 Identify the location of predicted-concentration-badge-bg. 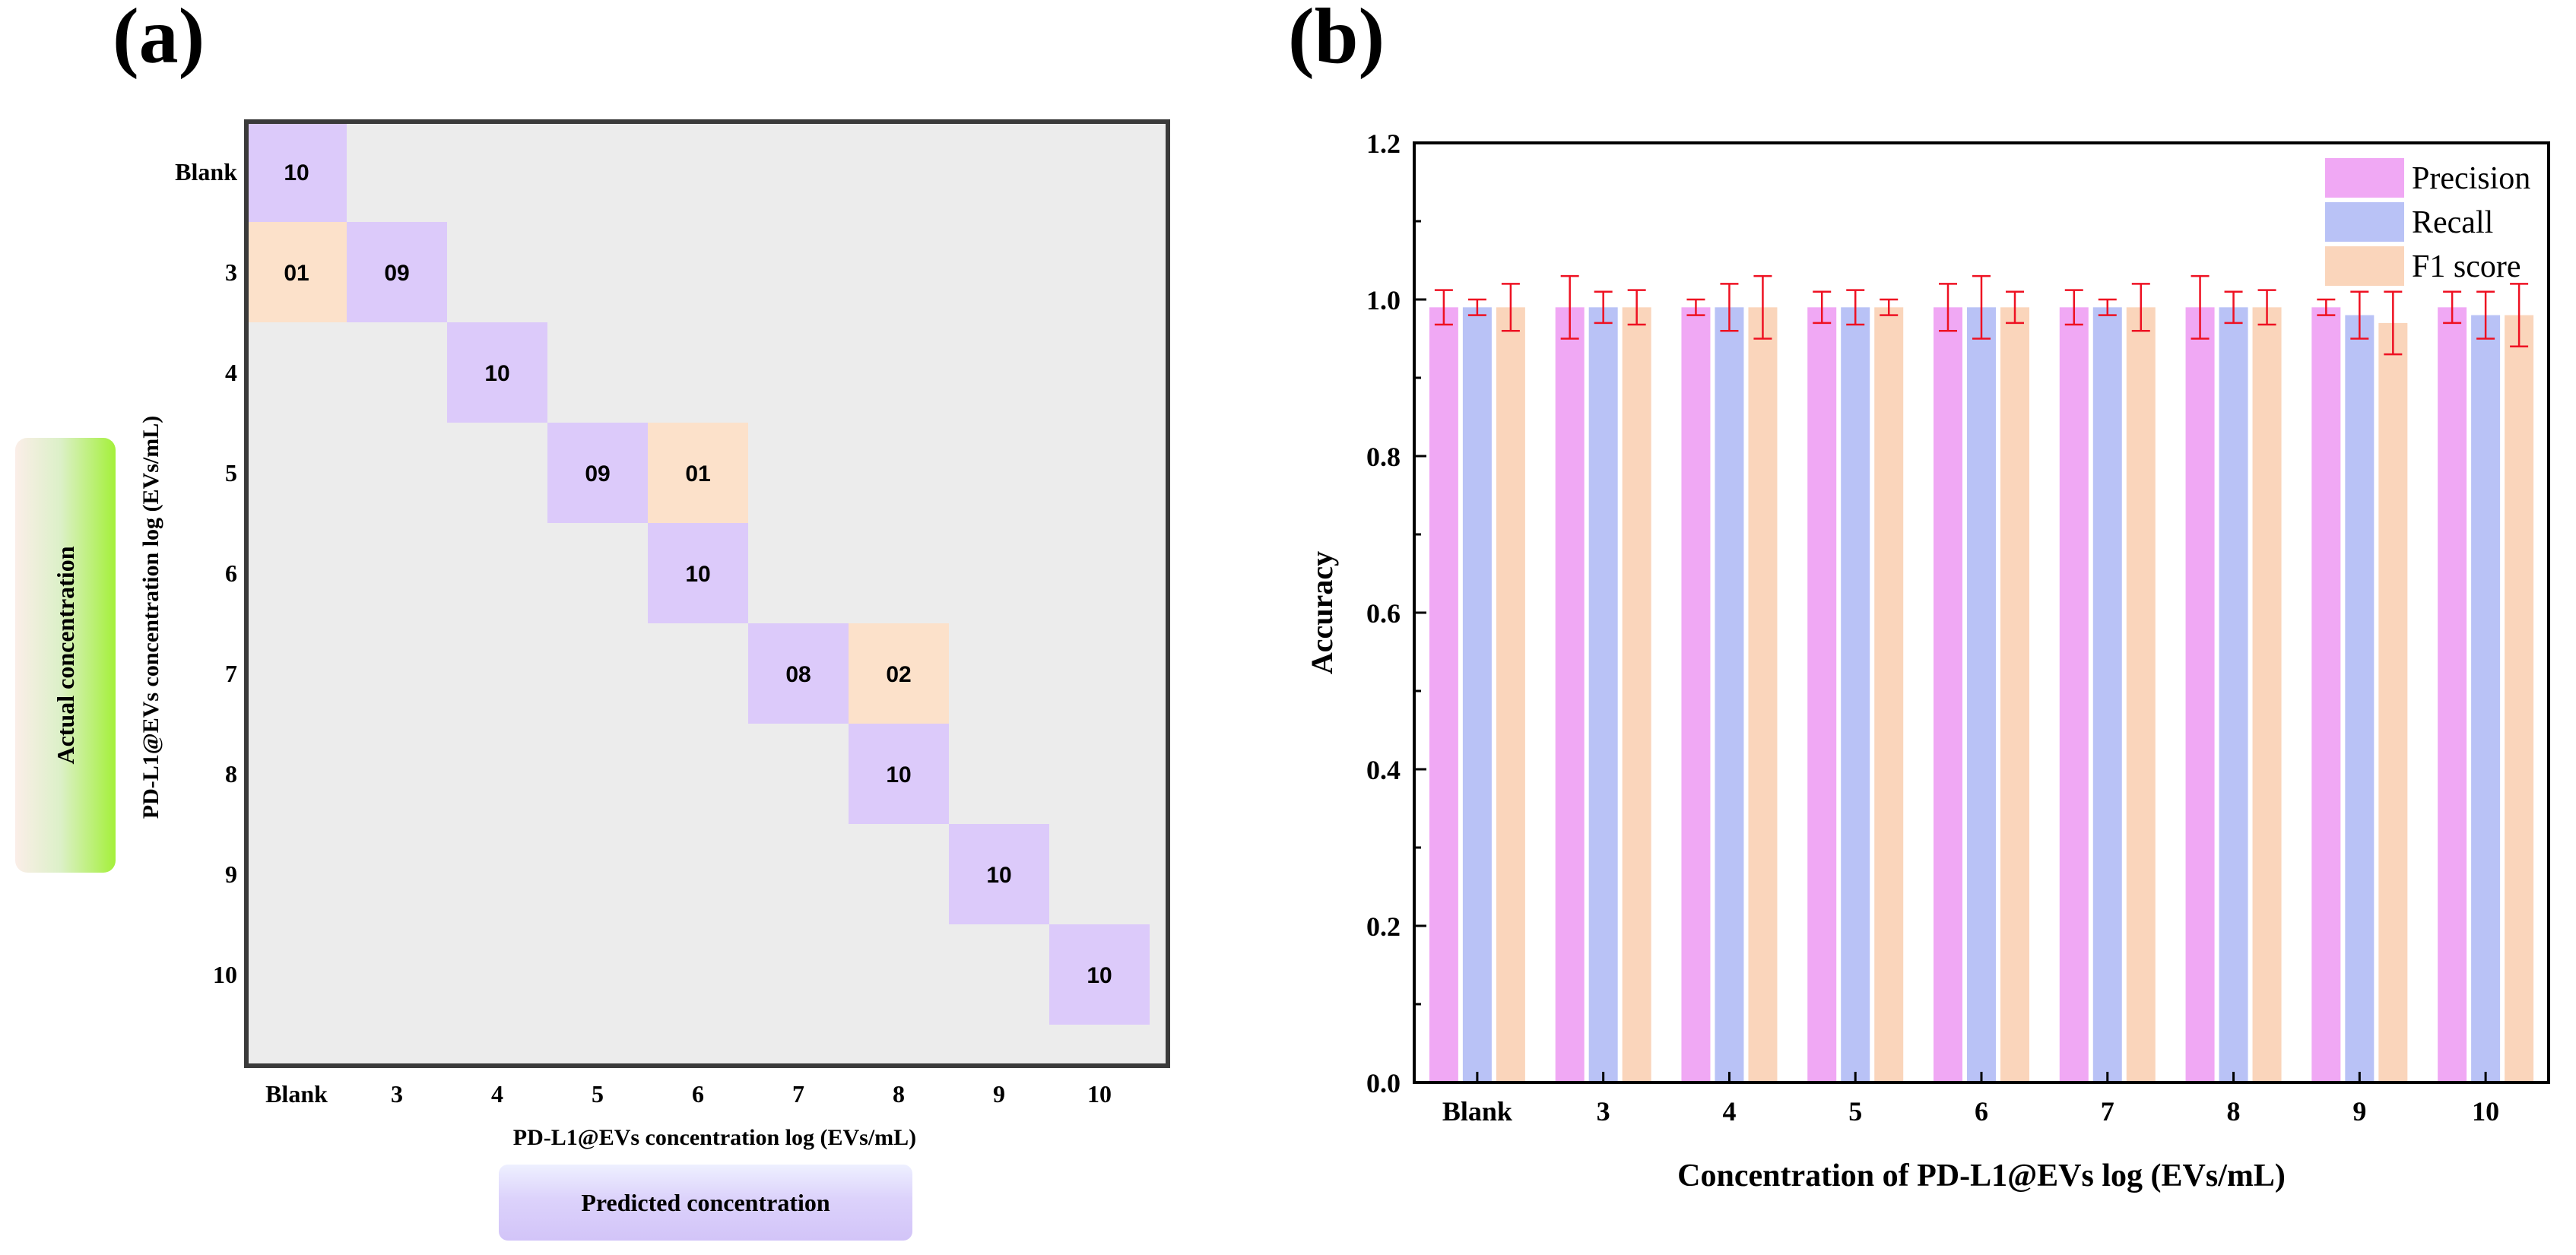
(706, 1203).